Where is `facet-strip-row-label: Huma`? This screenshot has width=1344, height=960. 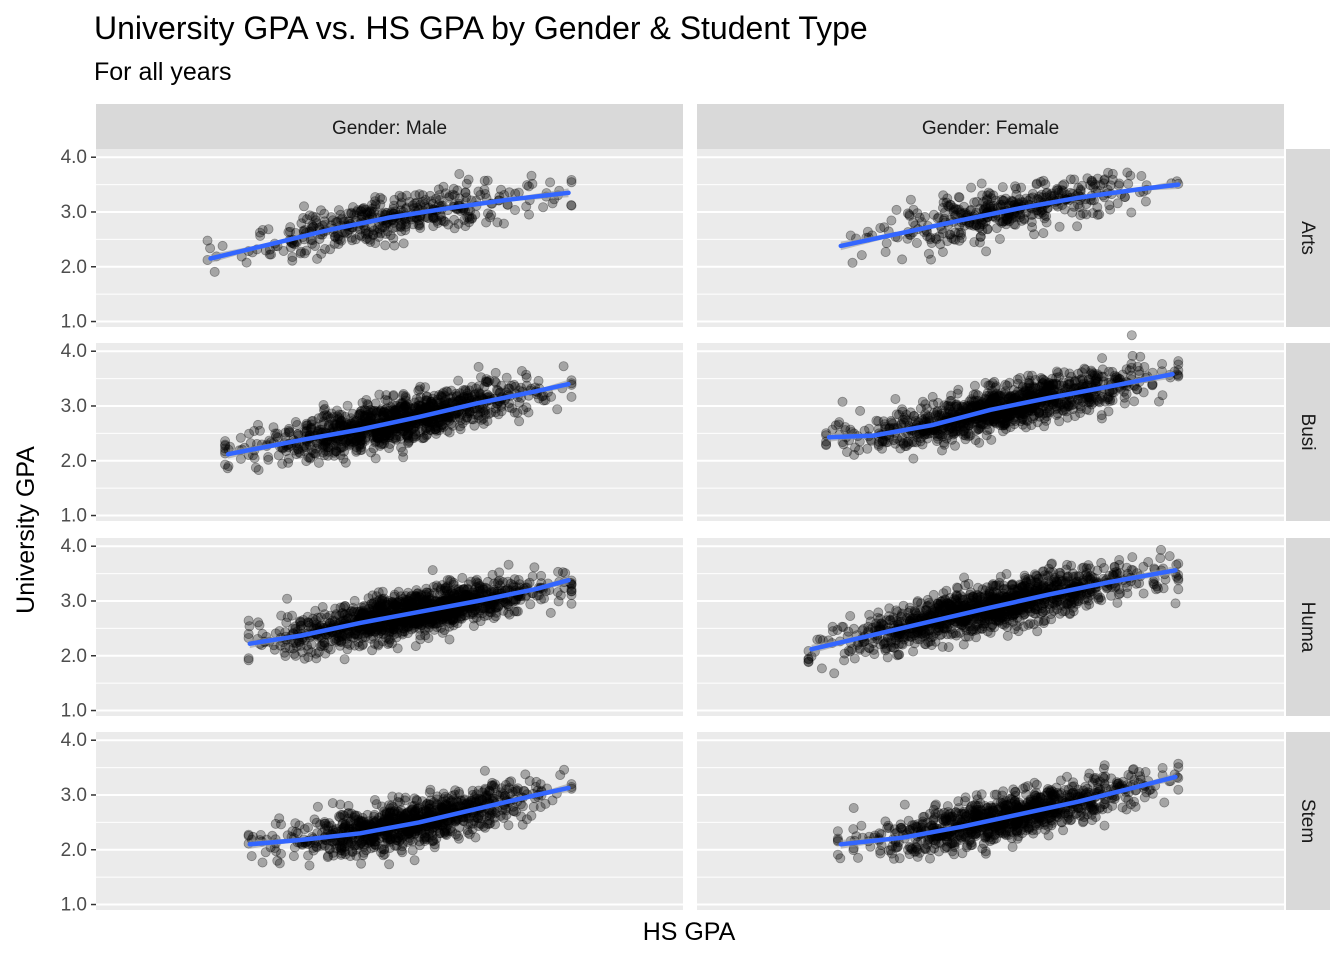 facet-strip-row-label: Huma is located at coordinates (1307, 627).